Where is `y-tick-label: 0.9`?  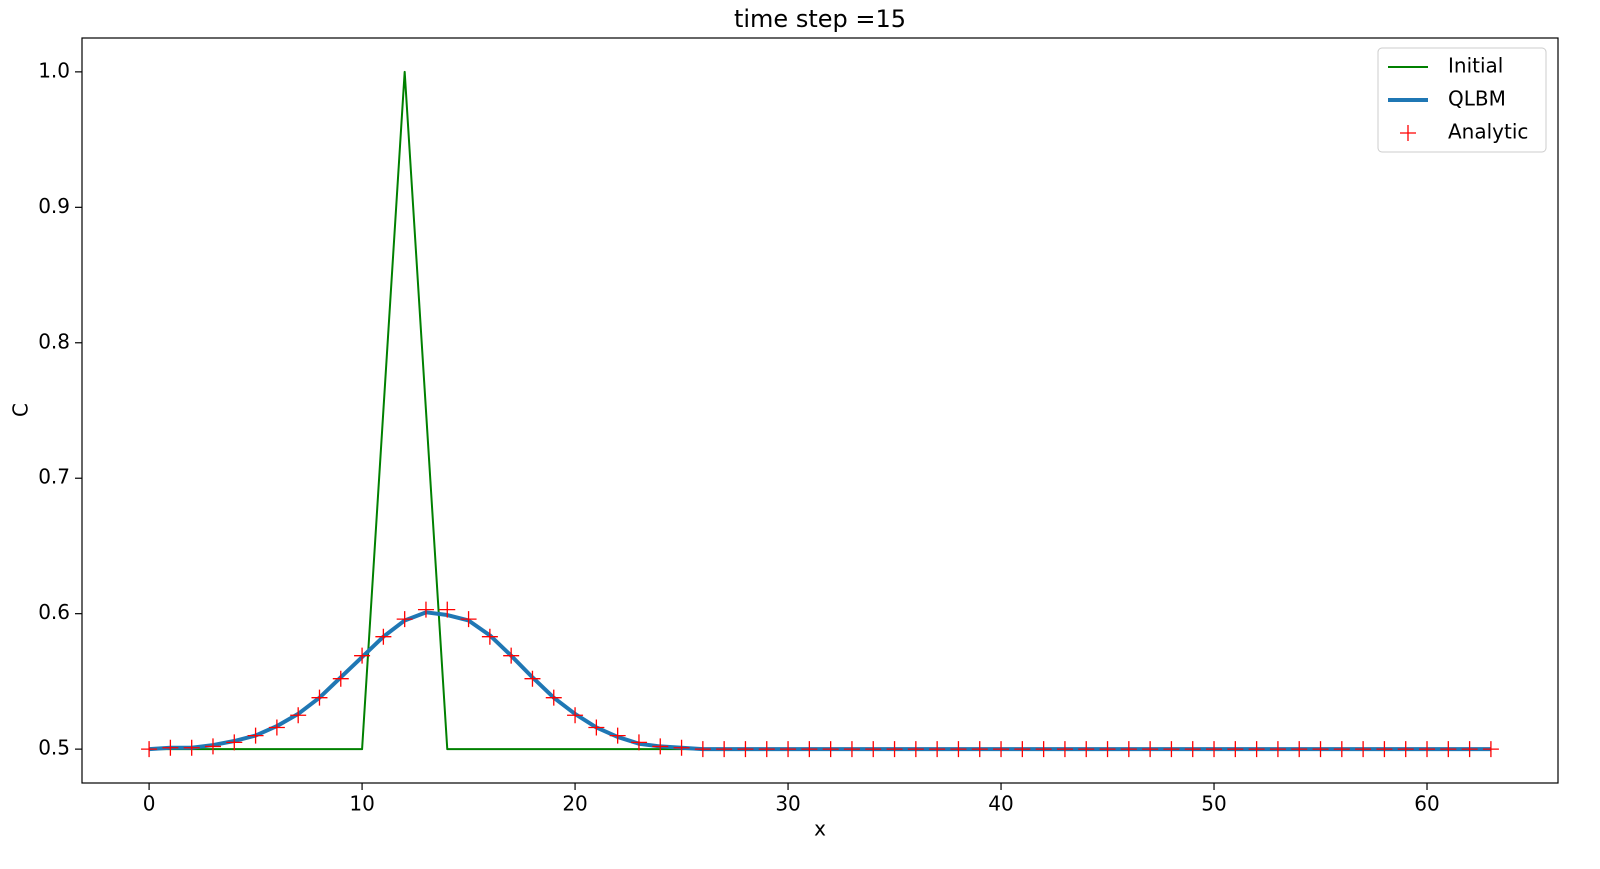
y-tick-label: 0.9 is located at coordinates (54, 206).